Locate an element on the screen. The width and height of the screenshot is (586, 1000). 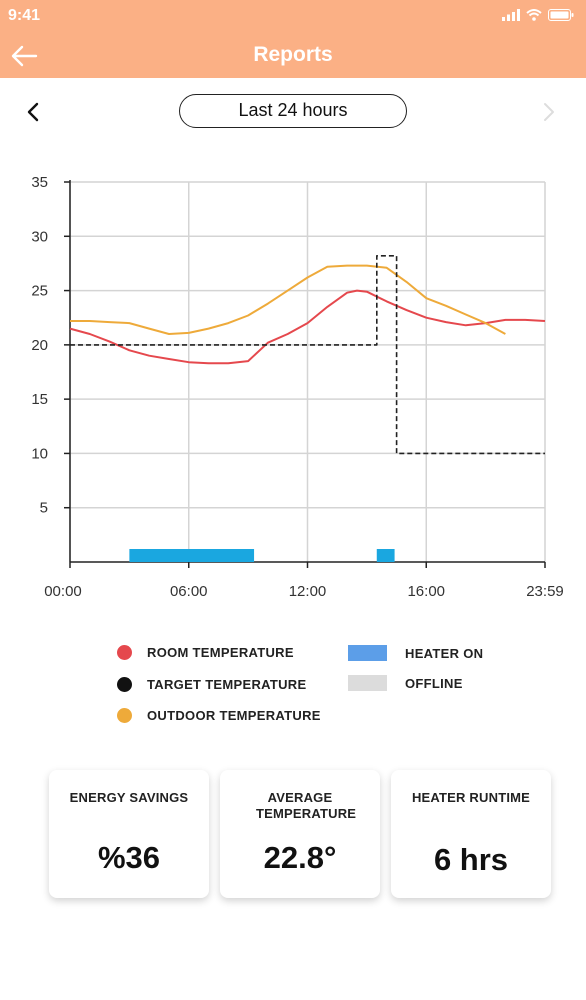
card-label: HEATER RUNTIME is located at coordinates (471, 797).